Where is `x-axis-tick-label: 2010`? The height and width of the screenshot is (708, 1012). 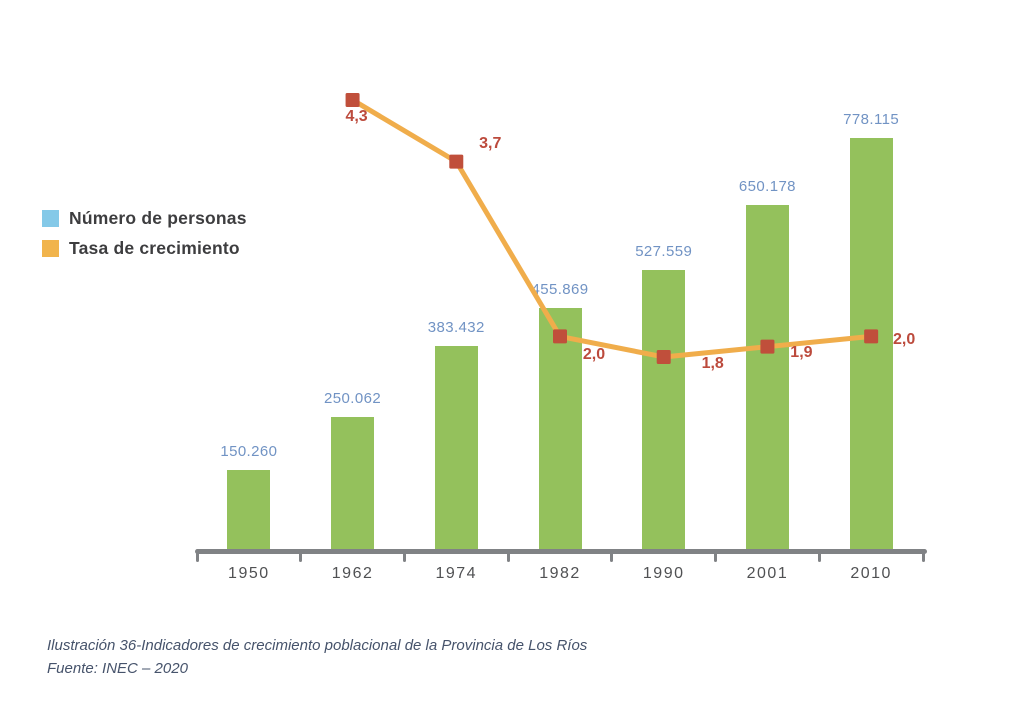
x-axis-tick-label: 2010 is located at coordinates (871, 573).